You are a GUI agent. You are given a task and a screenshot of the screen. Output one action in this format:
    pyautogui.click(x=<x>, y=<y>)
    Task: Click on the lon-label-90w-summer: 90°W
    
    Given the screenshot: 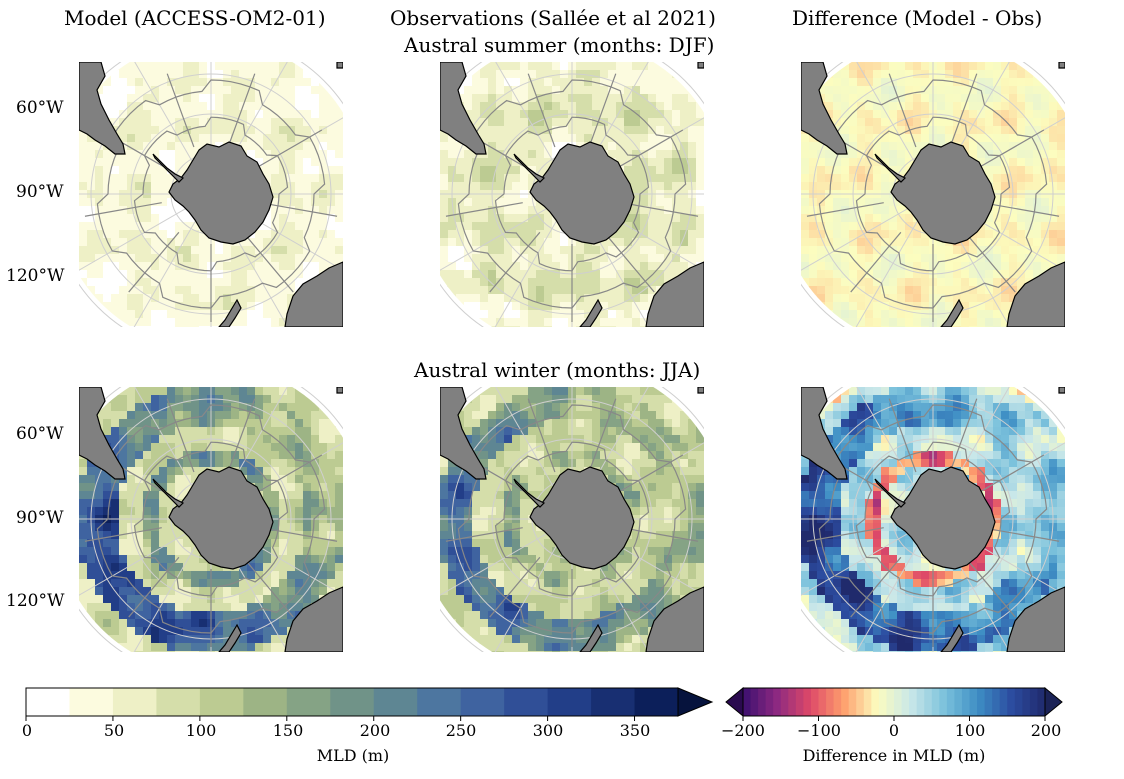 What is the action you would take?
    pyautogui.click(x=40, y=192)
    